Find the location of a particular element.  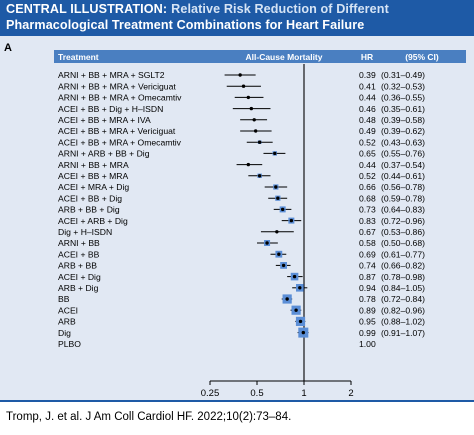

hr-value: 0.95 is located at coordinates (367, 322).